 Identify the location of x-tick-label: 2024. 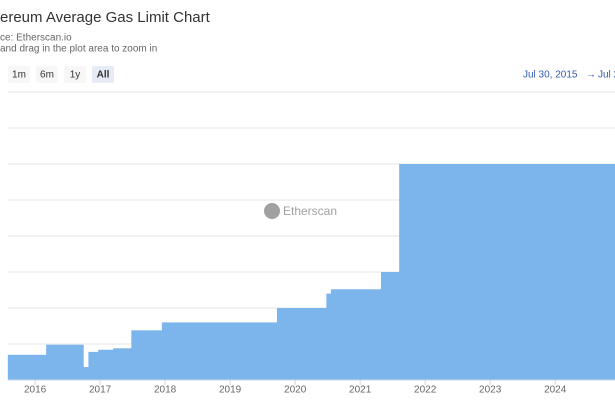
(555, 390).